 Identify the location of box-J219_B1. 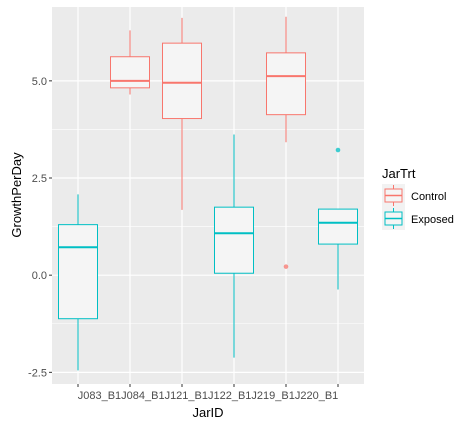
(286, 142).